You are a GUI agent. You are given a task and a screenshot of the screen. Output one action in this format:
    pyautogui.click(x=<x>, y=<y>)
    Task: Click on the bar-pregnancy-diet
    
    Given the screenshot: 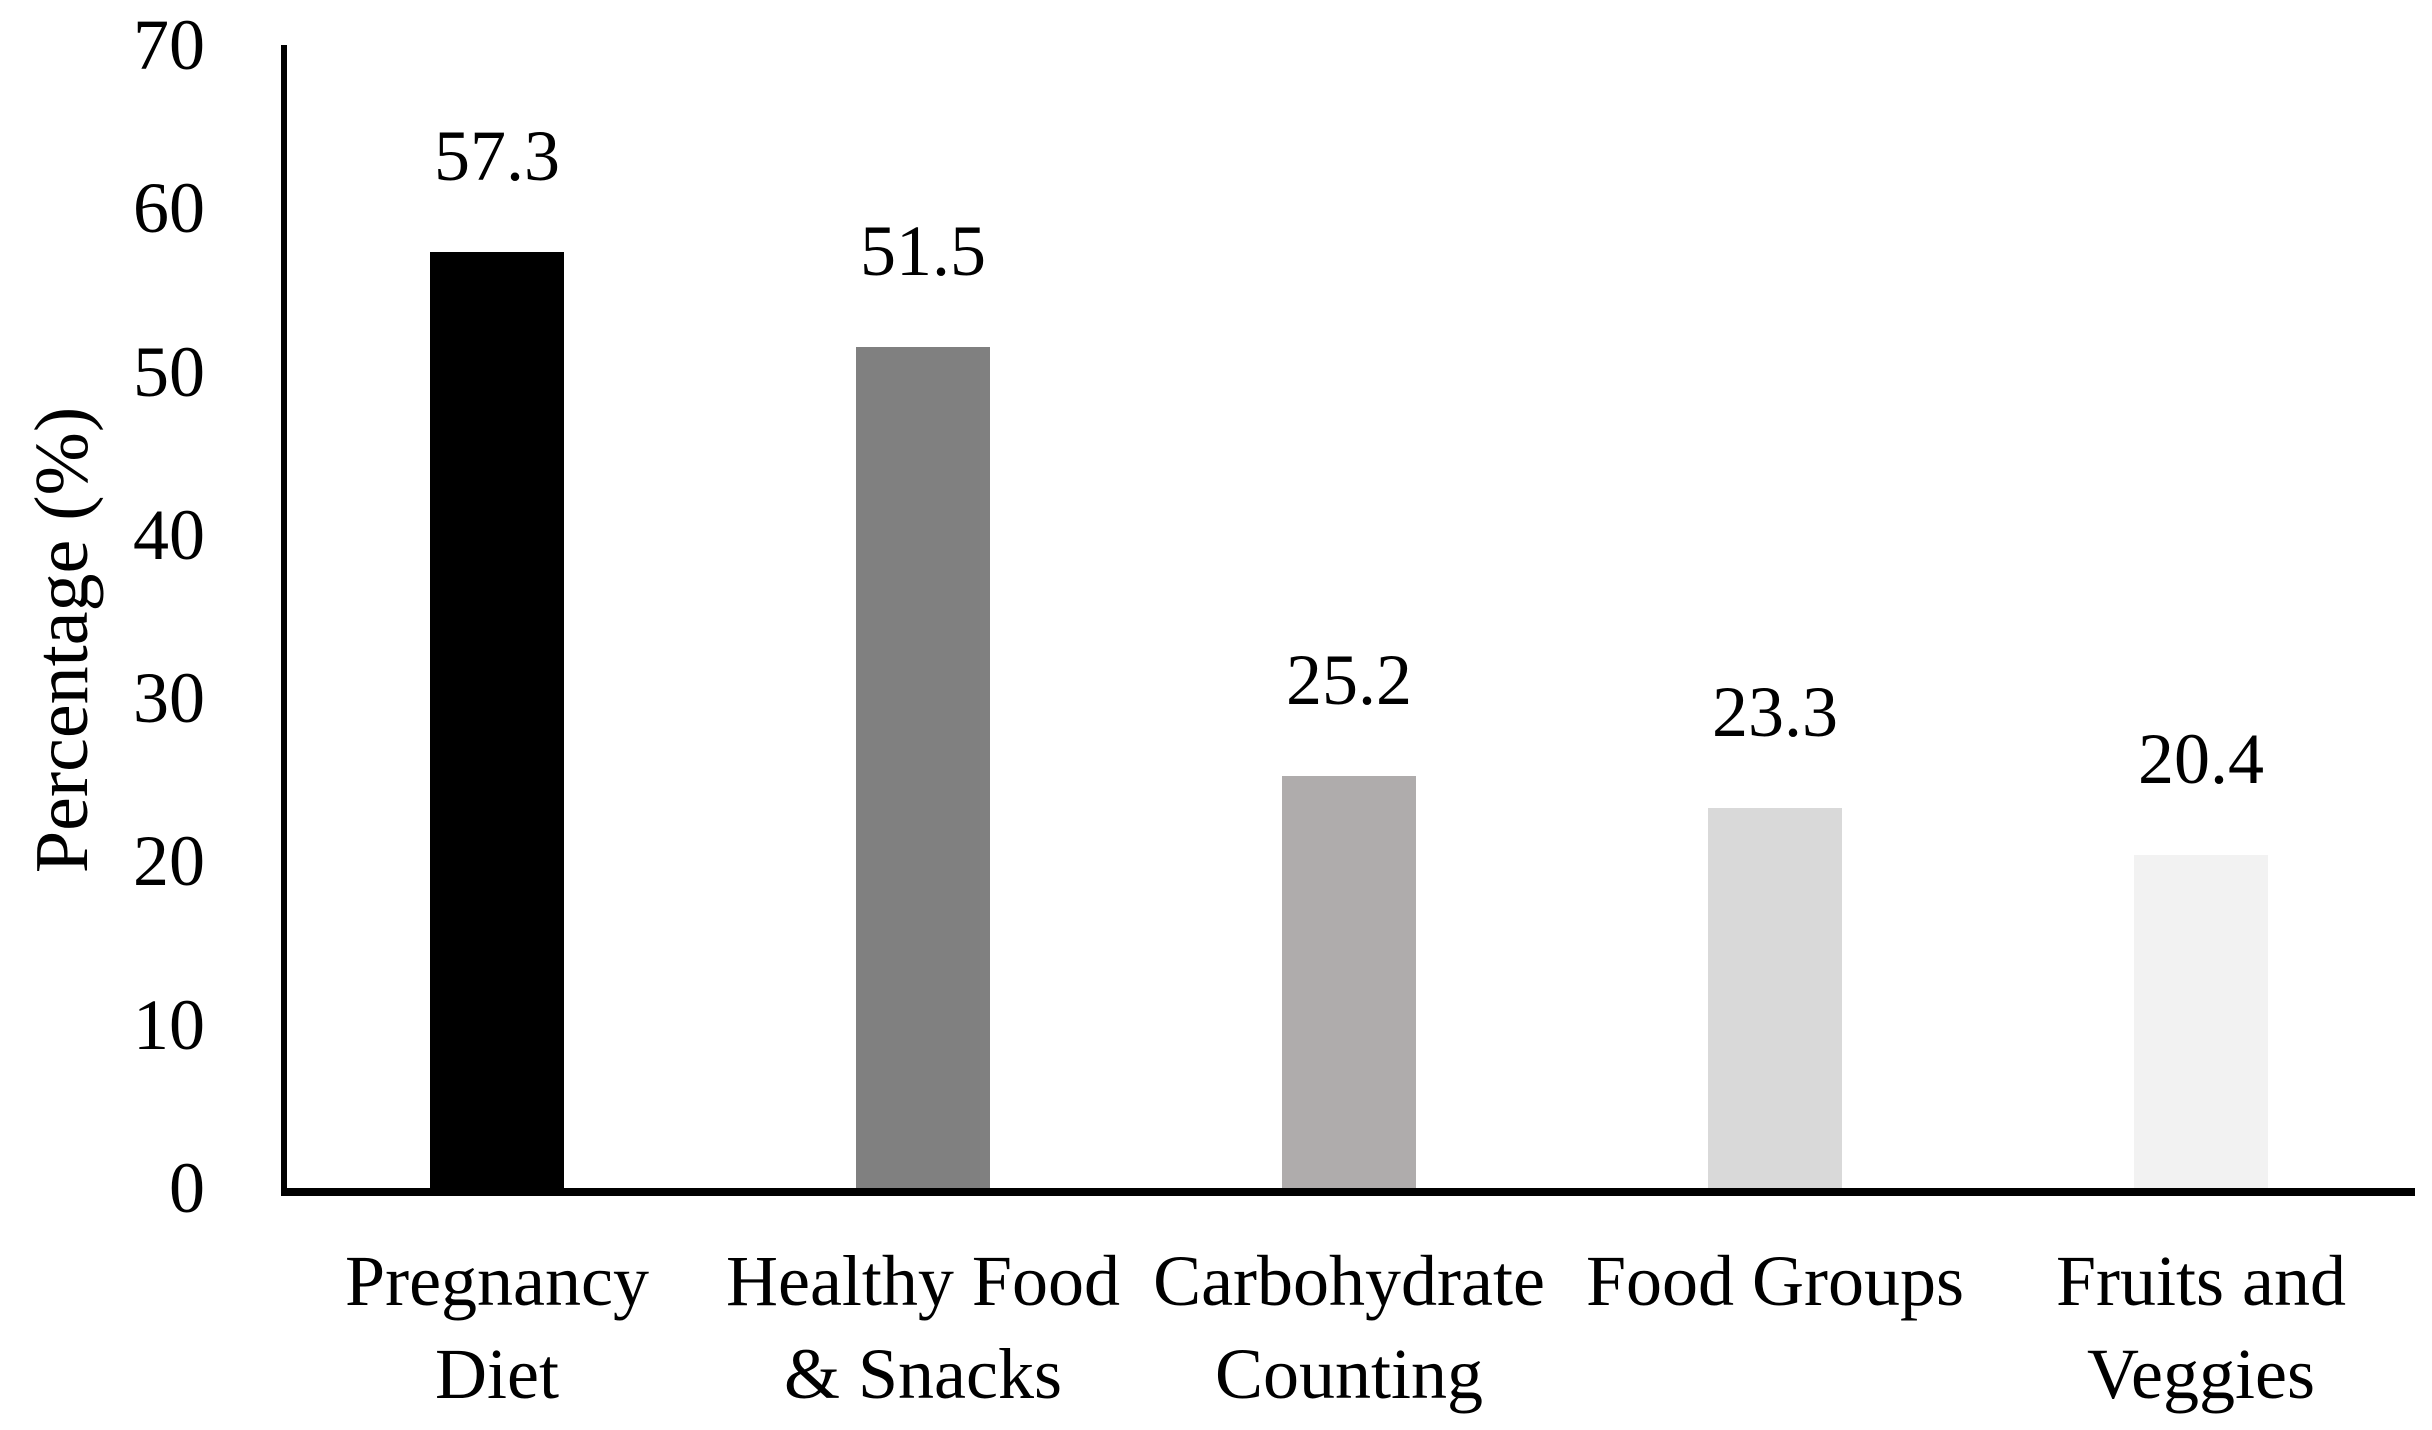 What is the action you would take?
    pyautogui.click(x=497, y=720)
    